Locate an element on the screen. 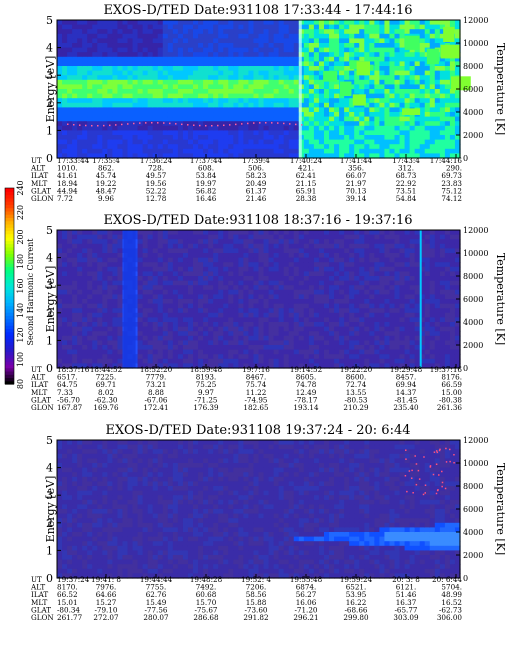  dot is located at coordinates (110, 125).